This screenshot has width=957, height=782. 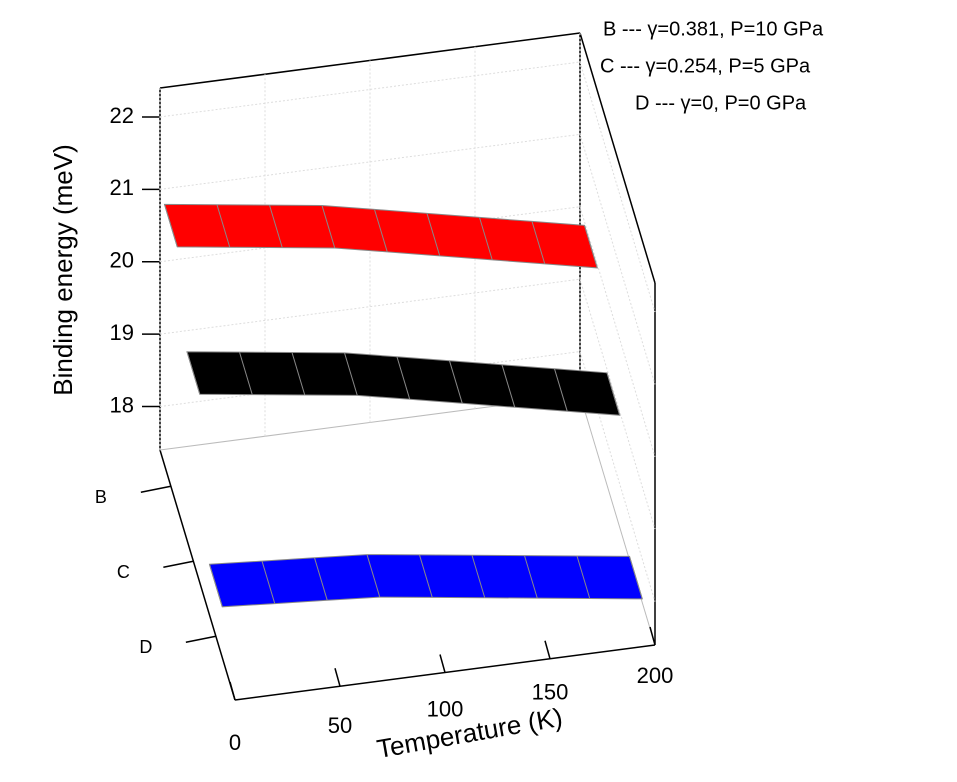 I want to click on y-tick-label: 18, so click(x=122, y=404).